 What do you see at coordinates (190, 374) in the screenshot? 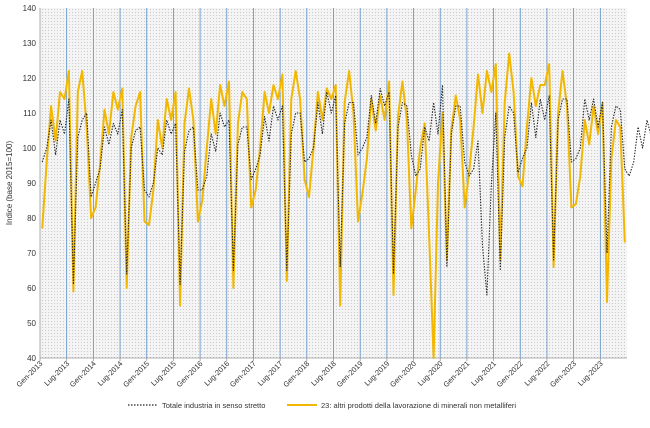
I see `x-tick-label: Gen-2016` at bounding box center [190, 374].